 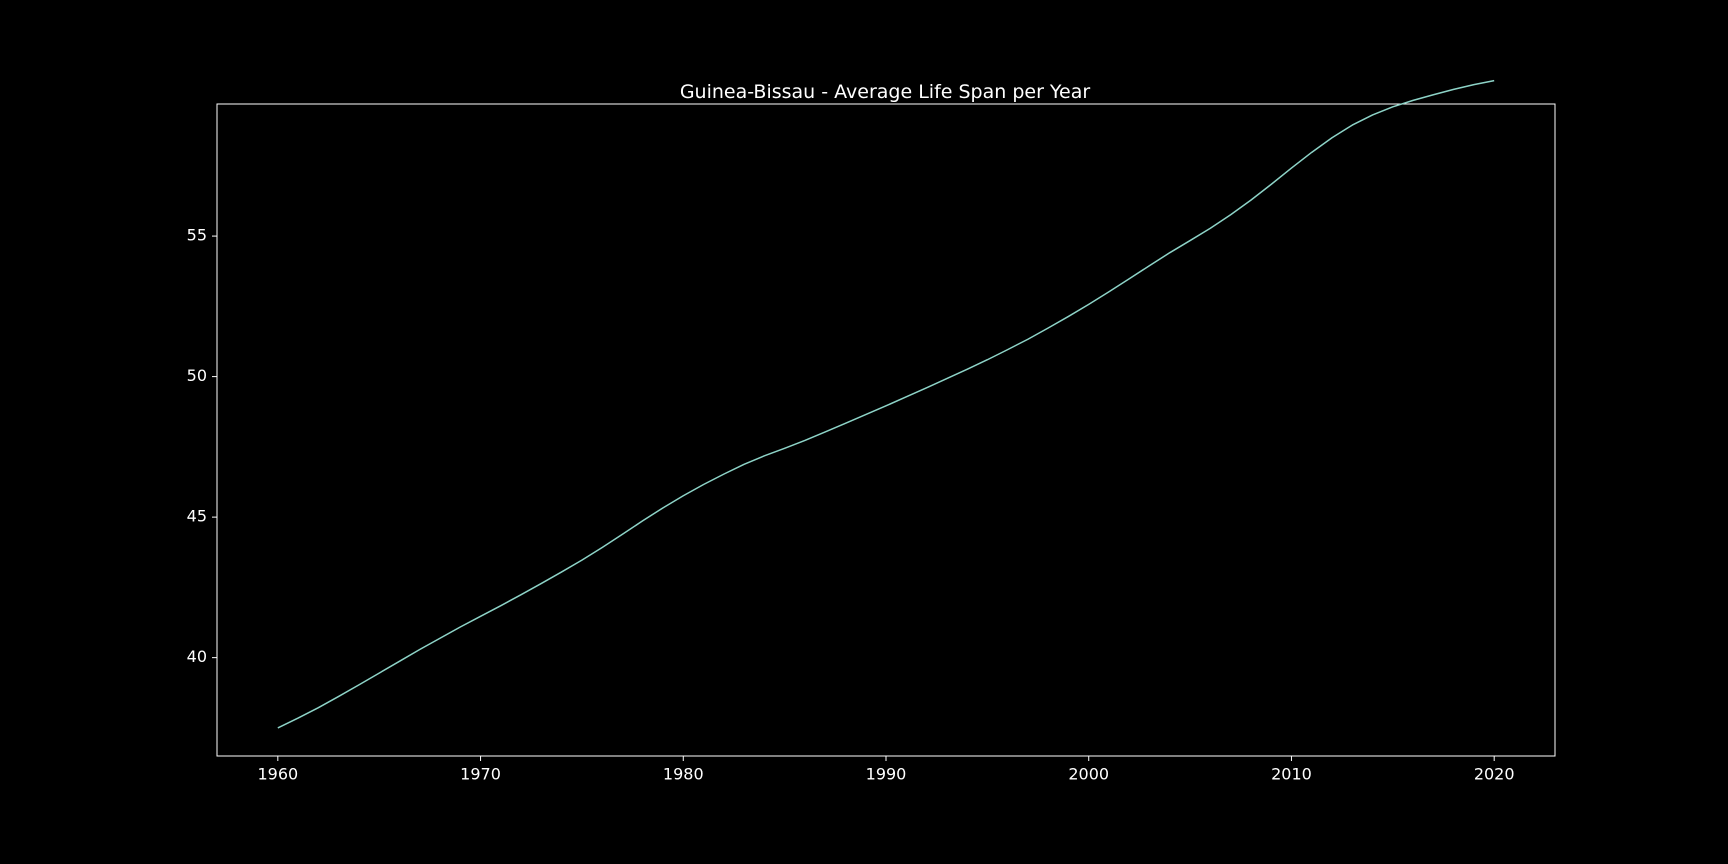 I want to click on x-tick-label: 1980, so click(x=683, y=774).